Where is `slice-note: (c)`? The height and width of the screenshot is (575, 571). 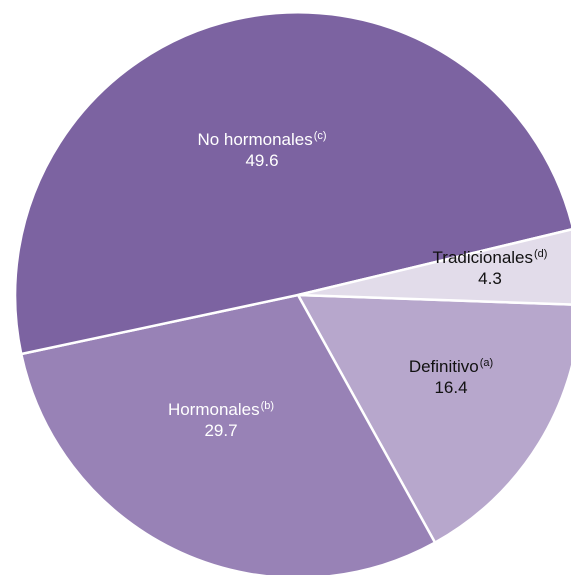 slice-note: (c) is located at coordinates (320, 136).